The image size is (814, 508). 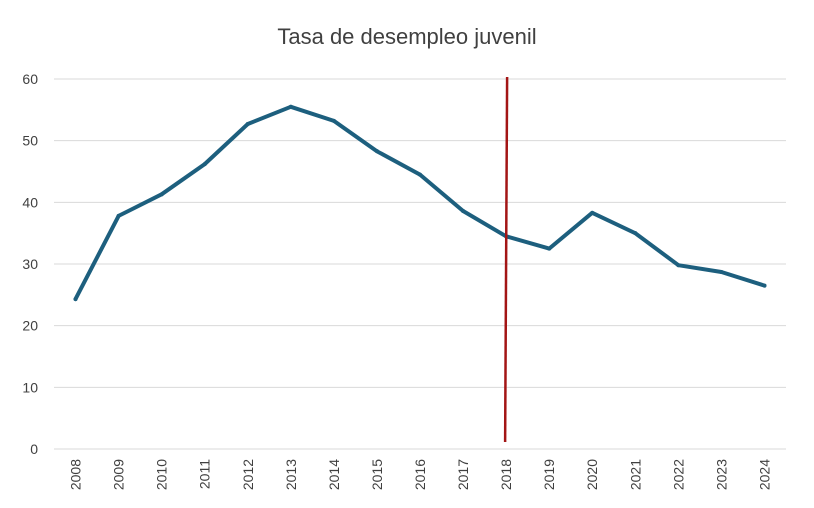 What do you see at coordinates (205, 474) in the screenshot?
I see `x-tick-label: 2011` at bounding box center [205, 474].